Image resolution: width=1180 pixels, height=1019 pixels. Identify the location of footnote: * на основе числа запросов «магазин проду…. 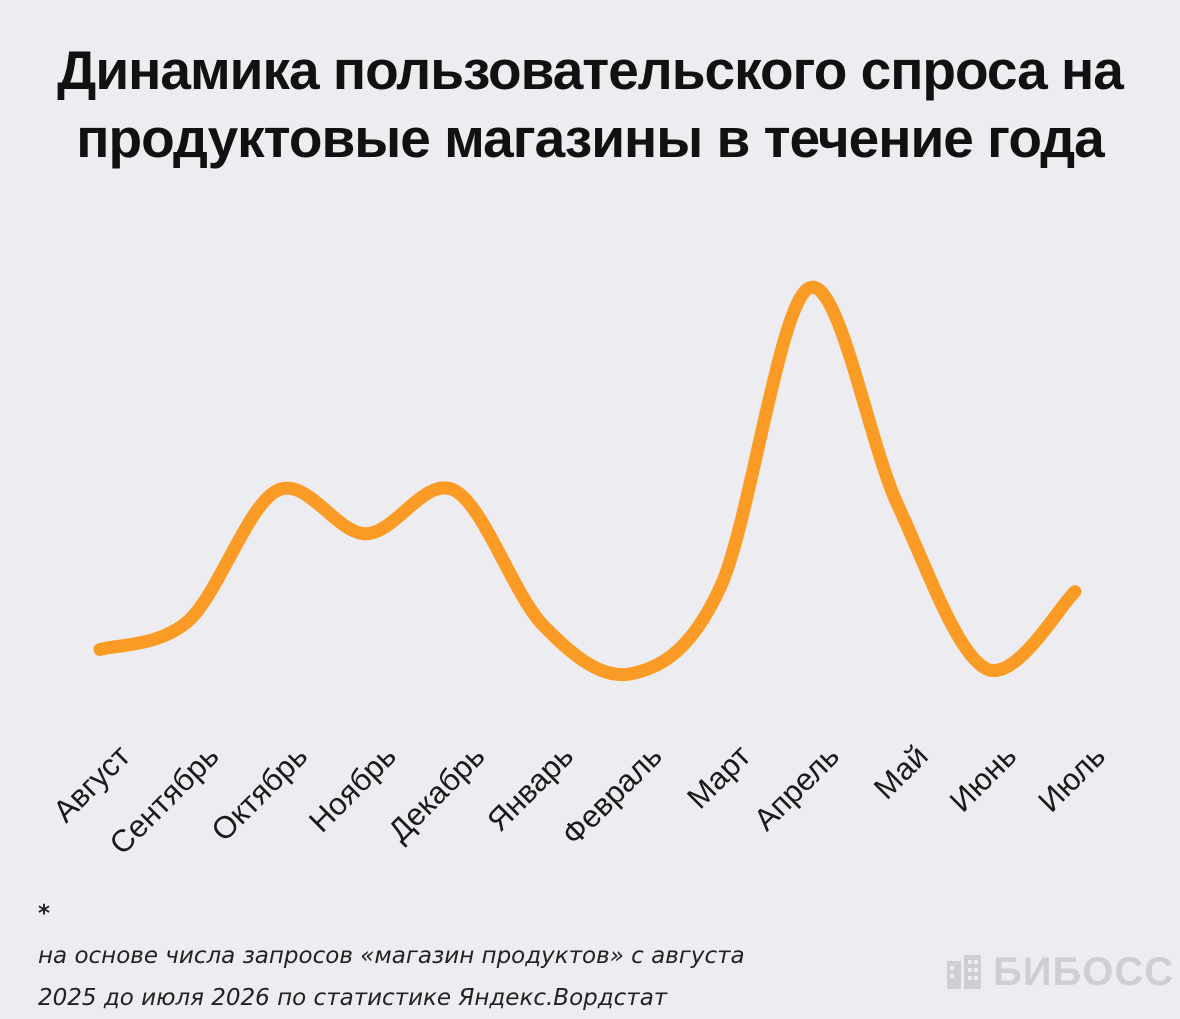
(391, 956).